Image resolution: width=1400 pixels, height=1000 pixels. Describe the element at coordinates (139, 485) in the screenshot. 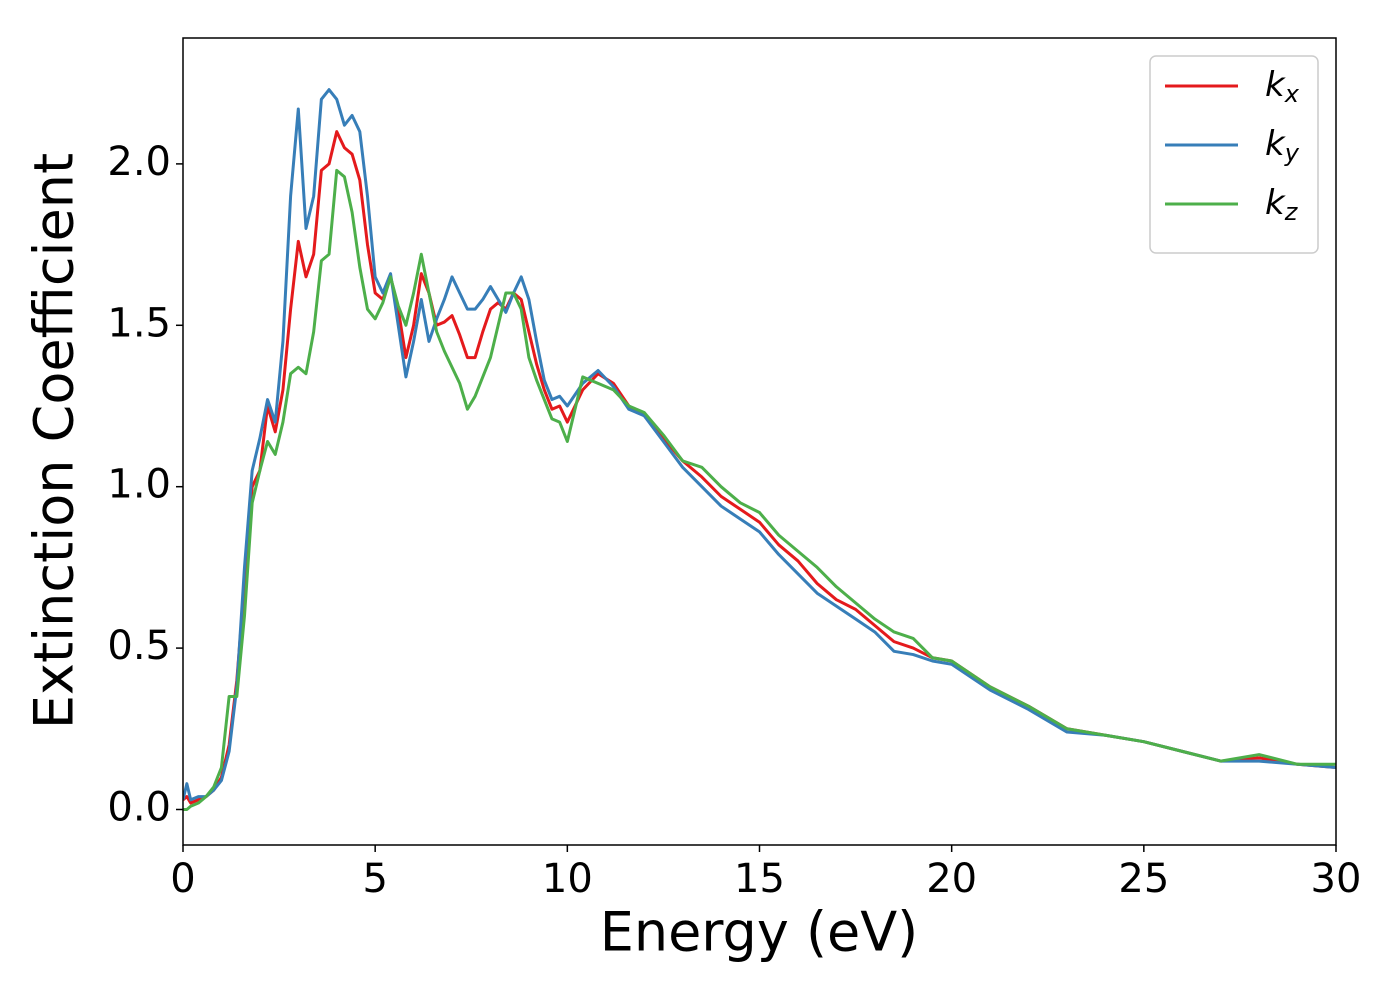

I see `y-tick-label: 1.0` at that location.